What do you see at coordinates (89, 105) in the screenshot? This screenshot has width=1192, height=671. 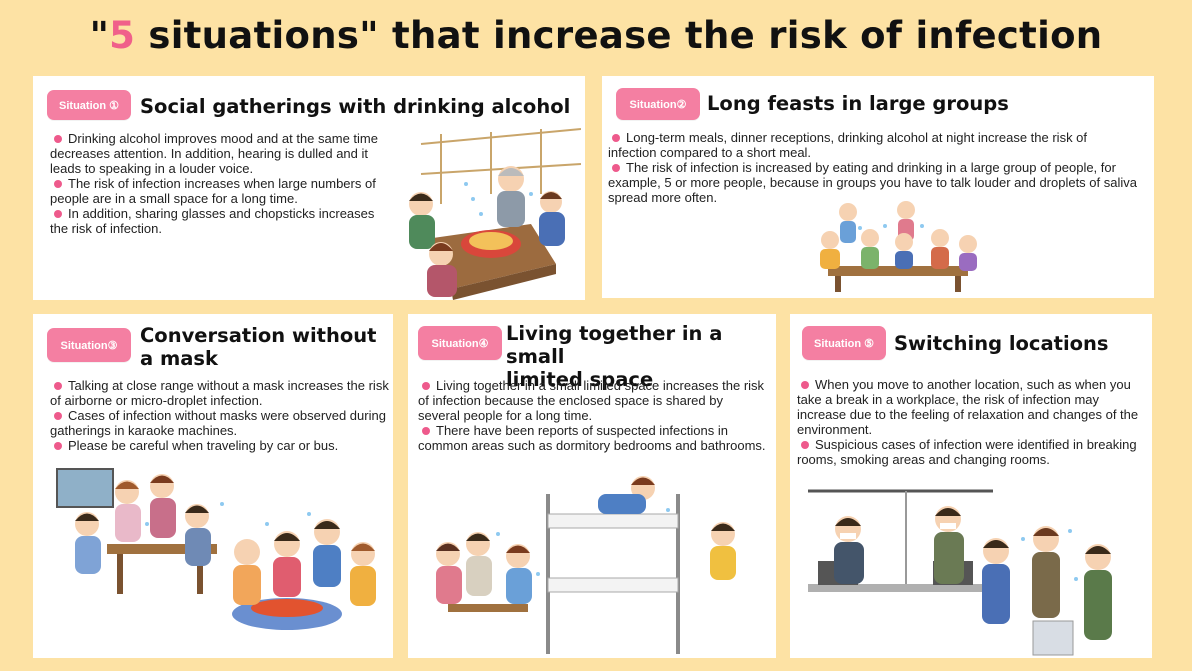 I see `situation-1-badge: Situation ①` at bounding box center [89, 105].